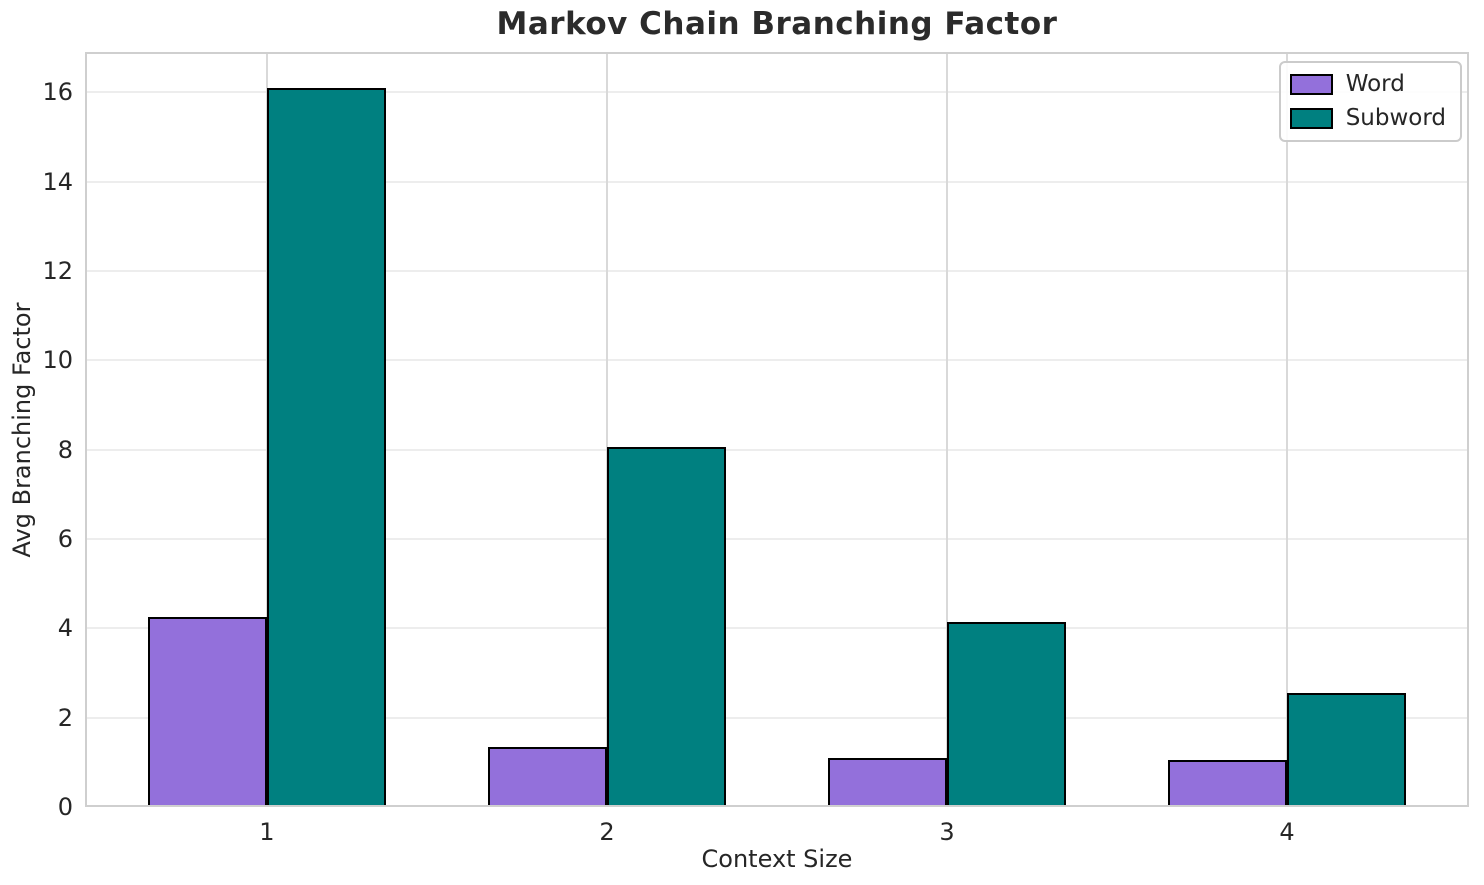  What do you see at coordinates (547, 776) in the screenshot?
I see `bar-word-ctx2` at bounding box center [547, 776].